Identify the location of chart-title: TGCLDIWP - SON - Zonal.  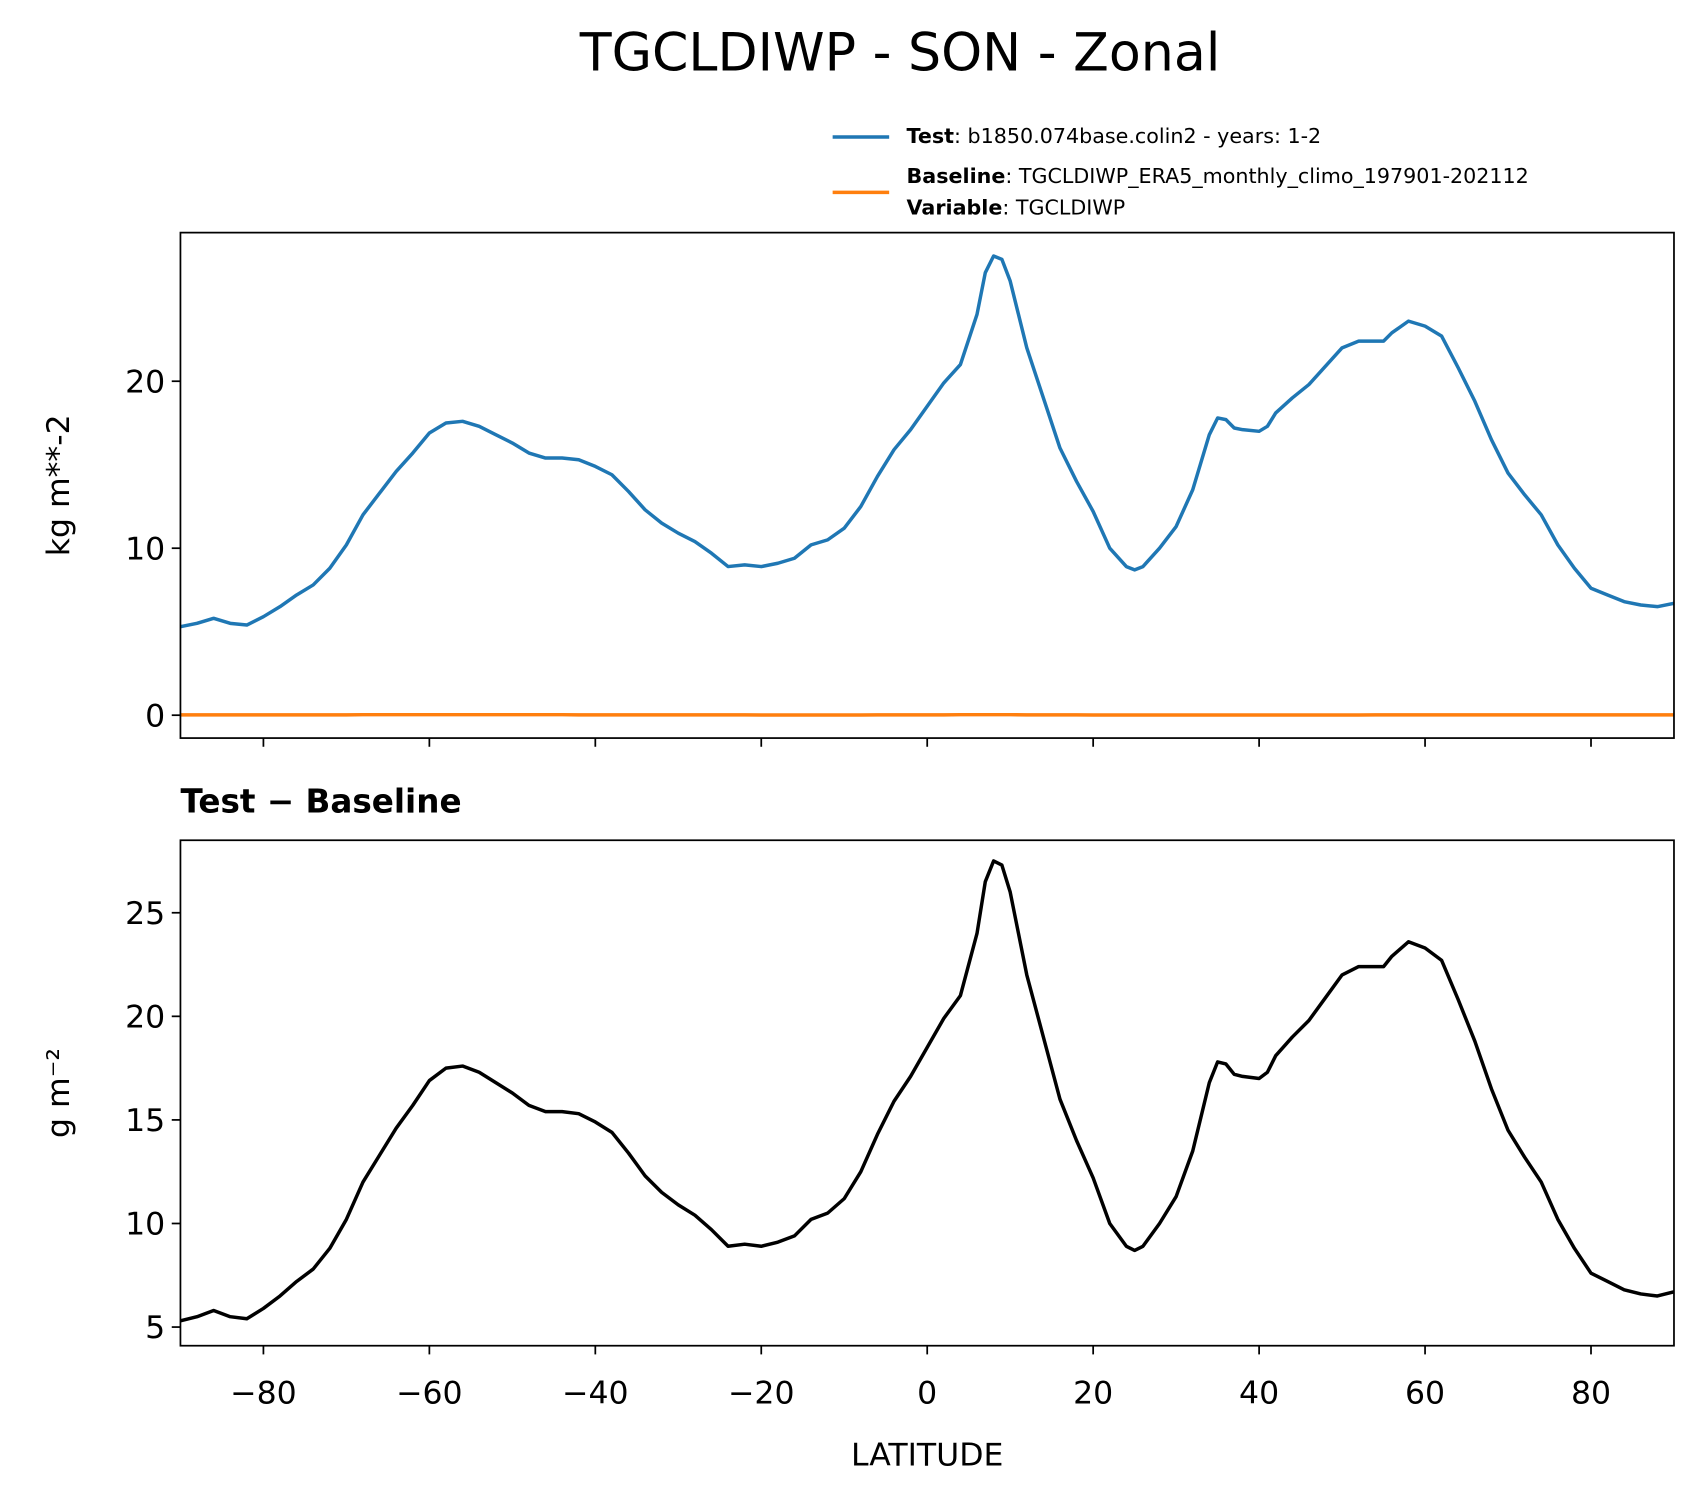
(900, 54).